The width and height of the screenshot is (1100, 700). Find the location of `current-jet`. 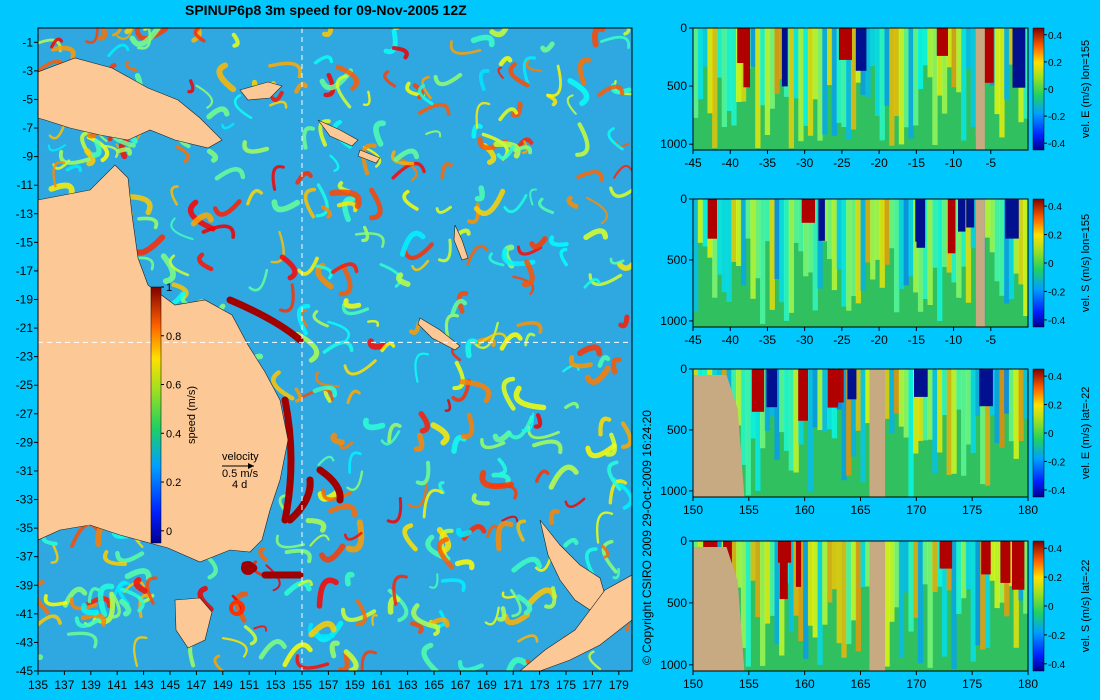

current-jet is located at coordinates (330, 485).